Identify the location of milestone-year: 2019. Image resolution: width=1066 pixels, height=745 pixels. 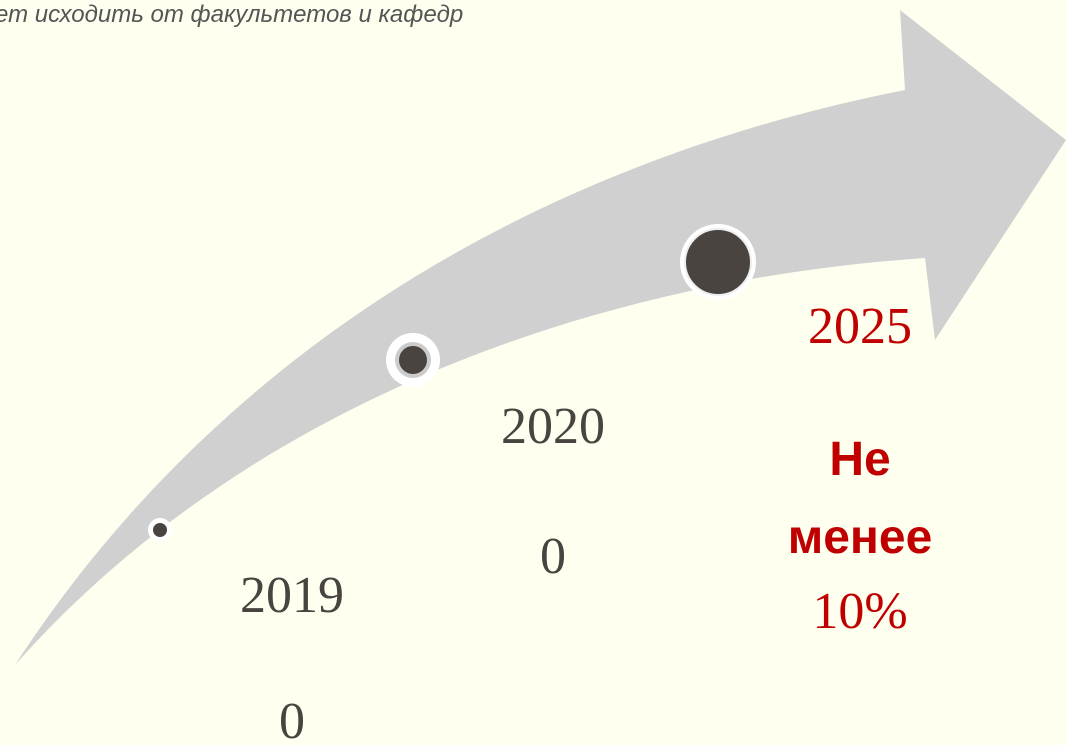
(292, 595).